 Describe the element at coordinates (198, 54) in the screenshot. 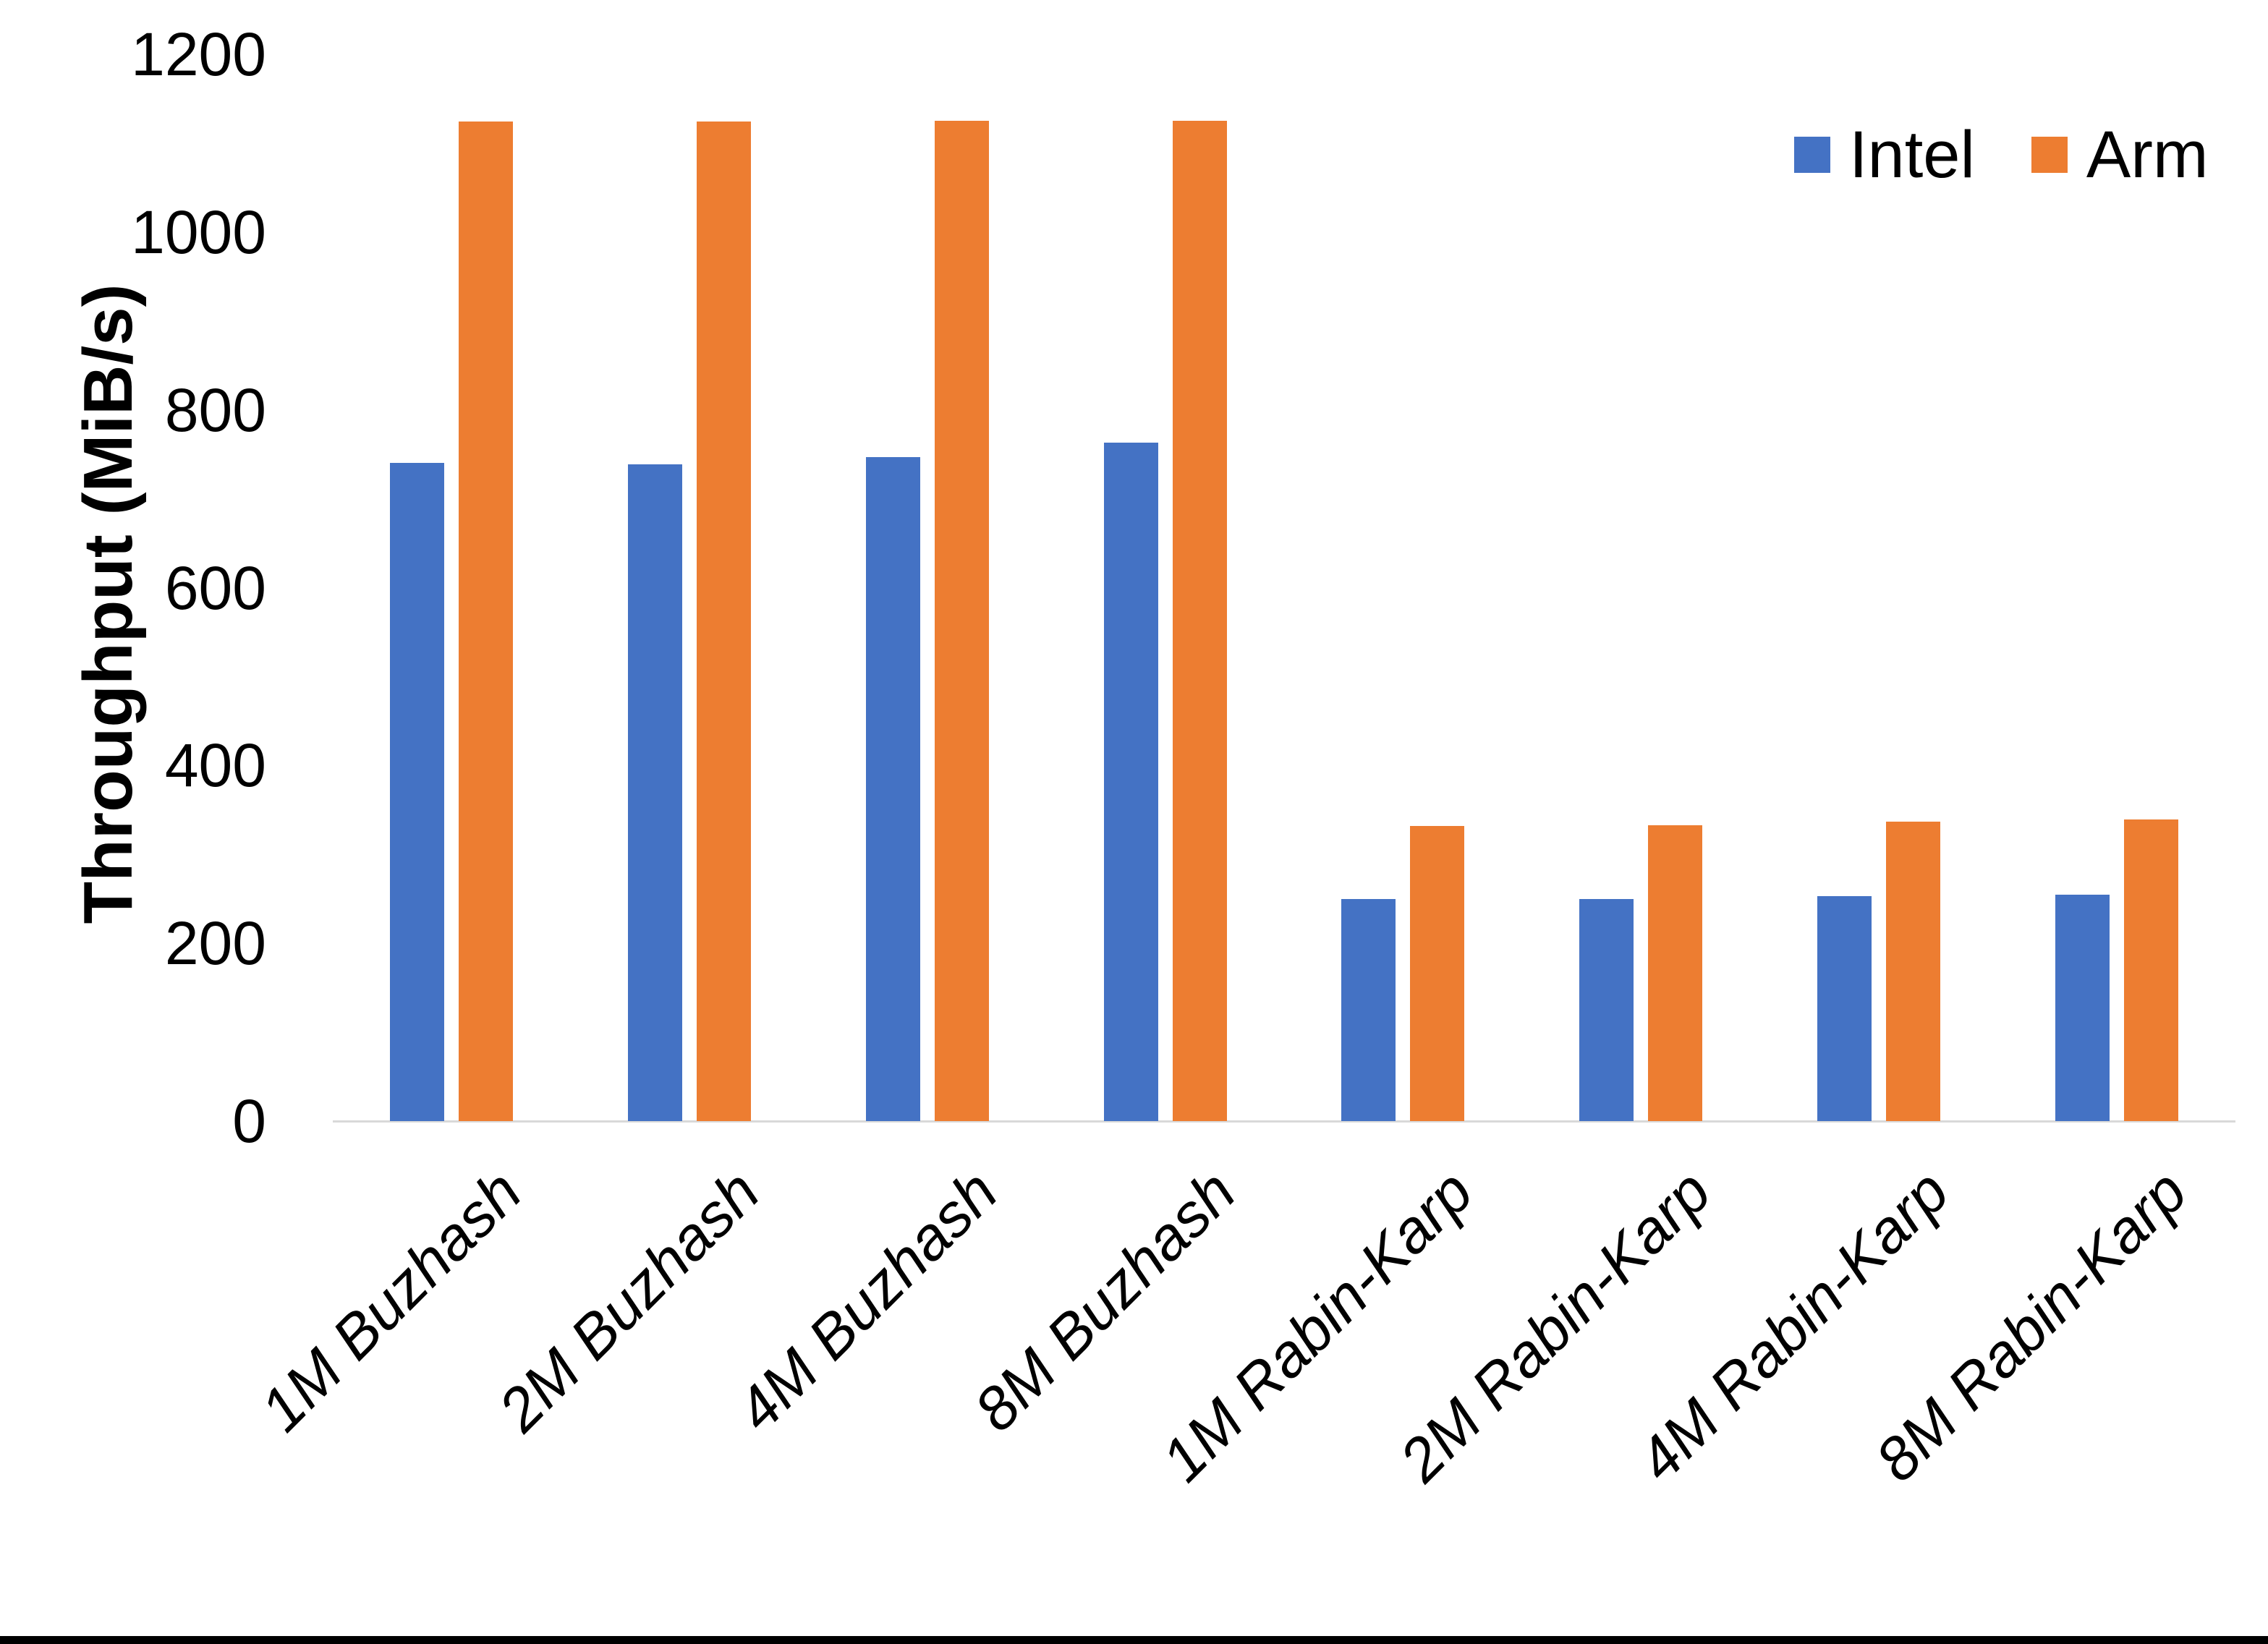

I see `y-tick-label-1200: 1200` at that location.